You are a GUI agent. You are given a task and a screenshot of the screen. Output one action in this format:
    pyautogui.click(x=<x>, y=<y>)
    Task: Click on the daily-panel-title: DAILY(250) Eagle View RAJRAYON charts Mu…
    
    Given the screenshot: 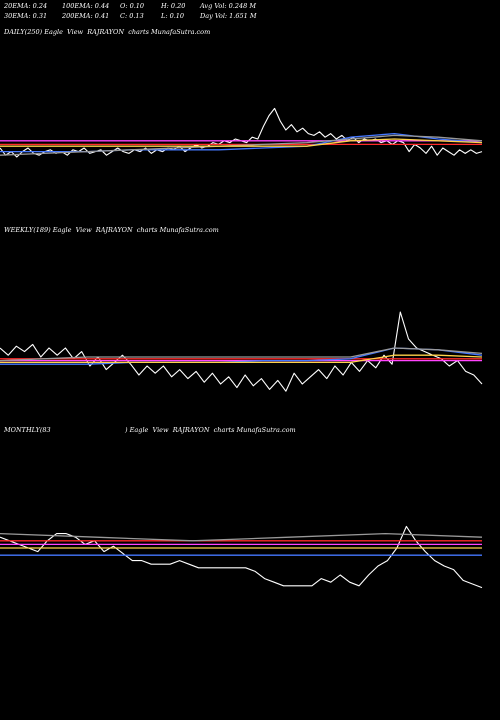 What is the action you would take?
    pyautogui.click(x=107, y=32)
    